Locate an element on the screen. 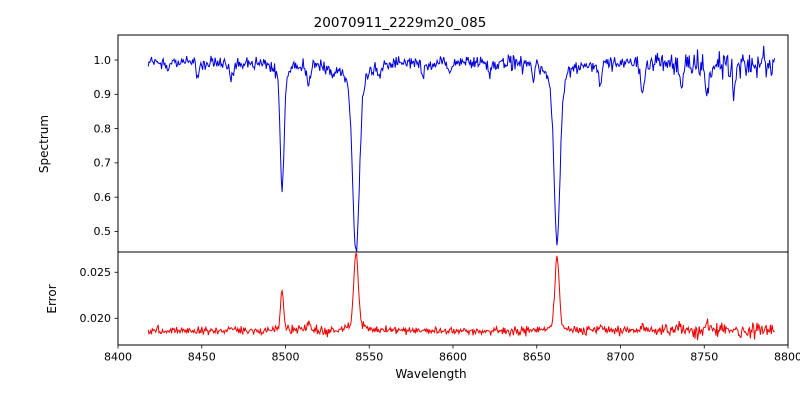  spectrum-y-tick-label: 0.7 is located at coordinates (103, 163).